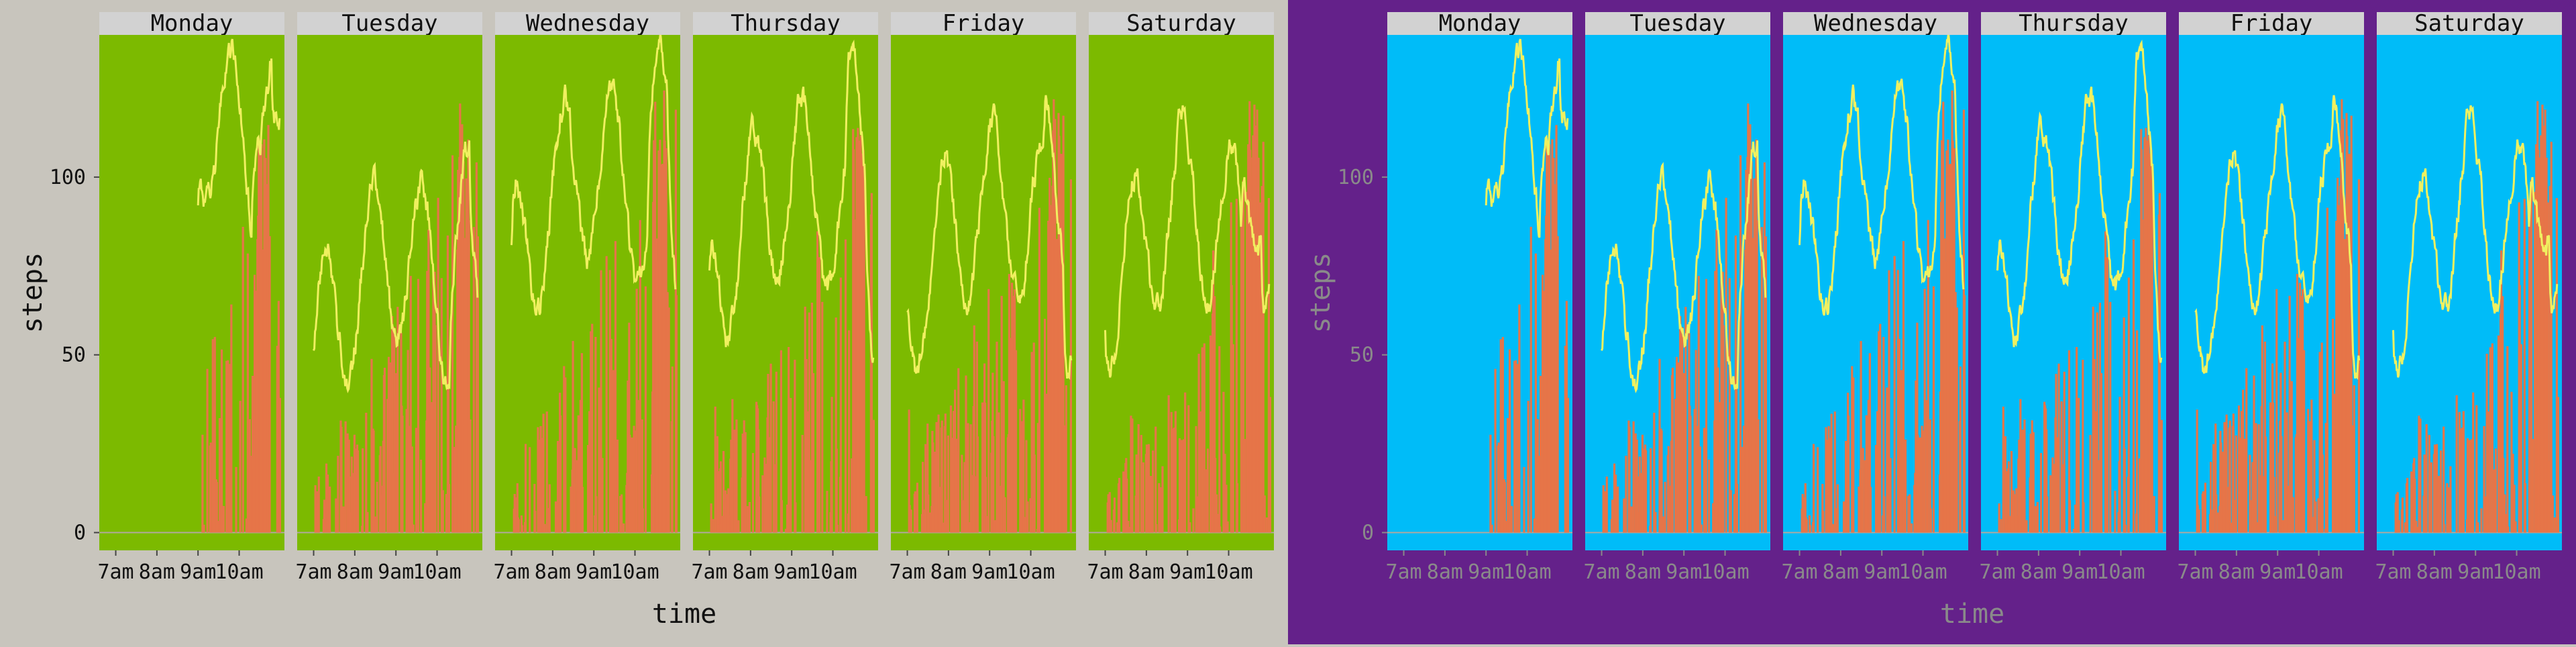 This screenshot has width=2576, height=647. Describe the element at coordinates (1972, 614) in the screenshot. I see `x-axis-label: time` at that location.